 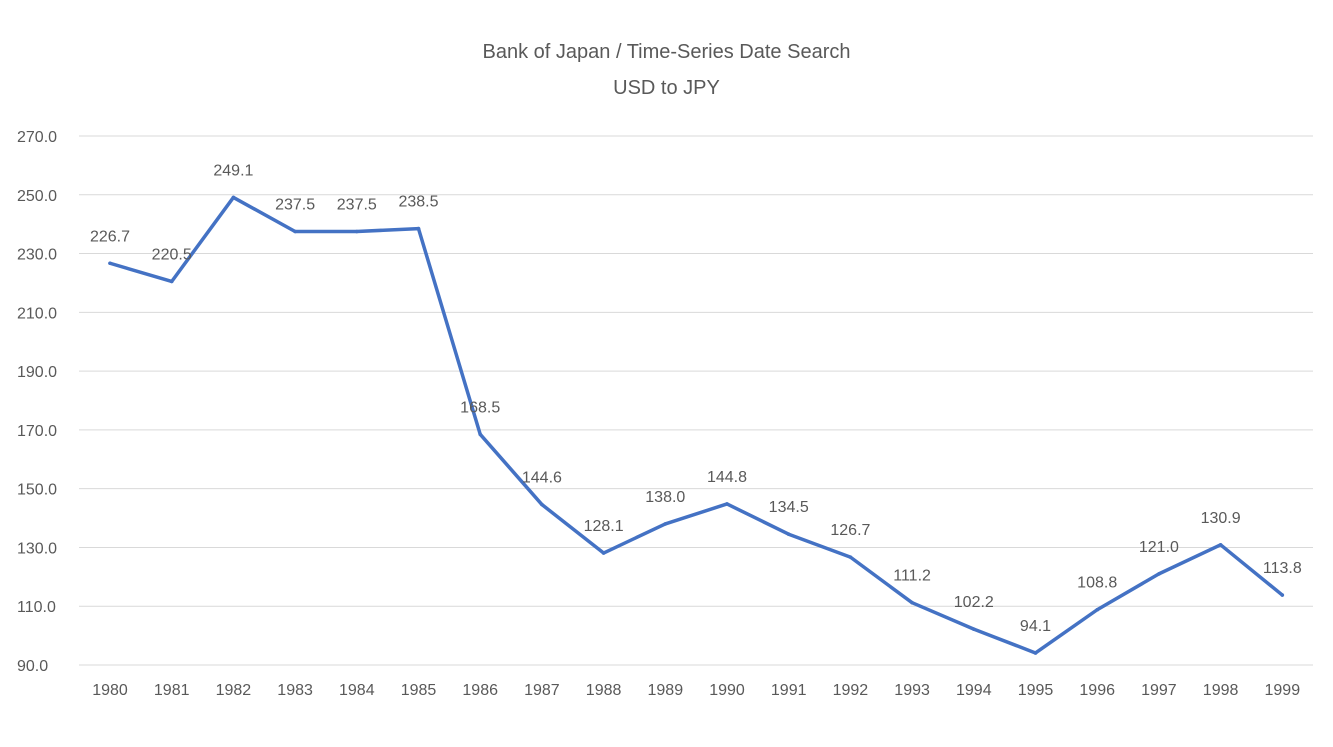 I want to click on x-tick-label: 1985, so click(x=419, y=690).